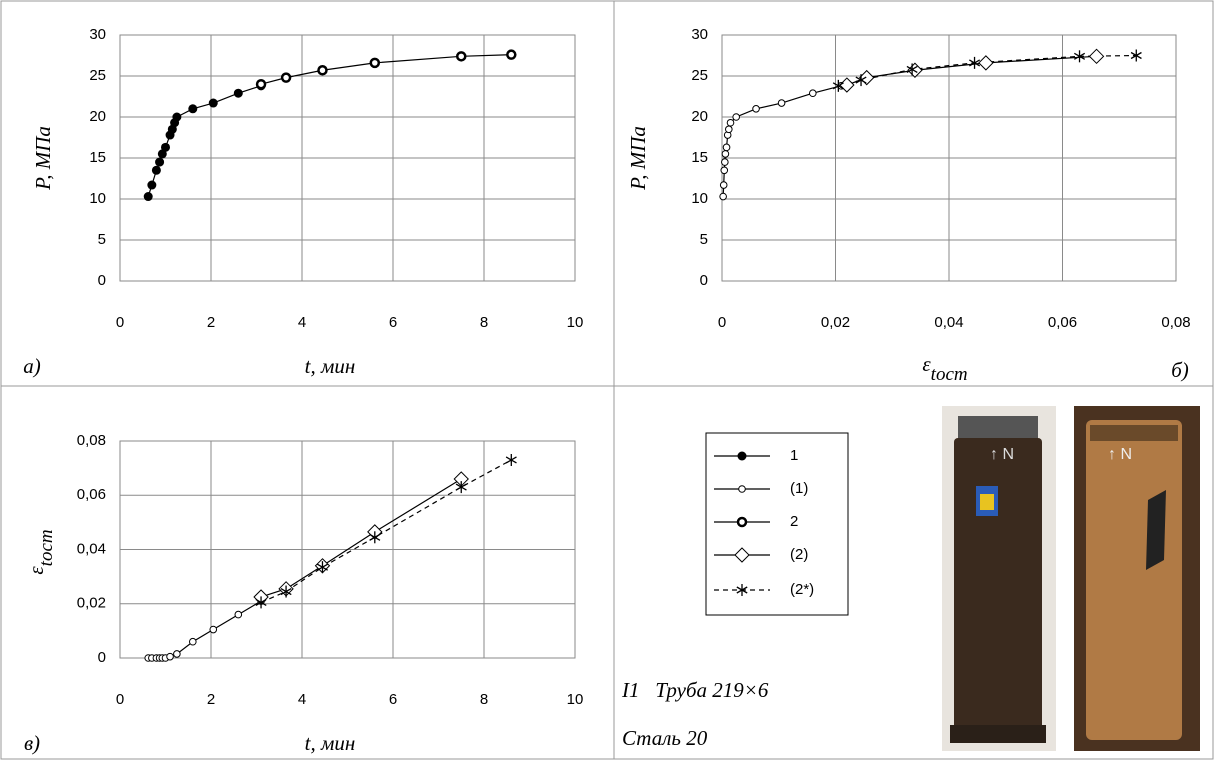 The height and width of the screenshot is (765, 1214). What do you see at coordinates (97, 198) in the screenshot?
I see `y-tick-label: 10` at bounding box center [97, 198].